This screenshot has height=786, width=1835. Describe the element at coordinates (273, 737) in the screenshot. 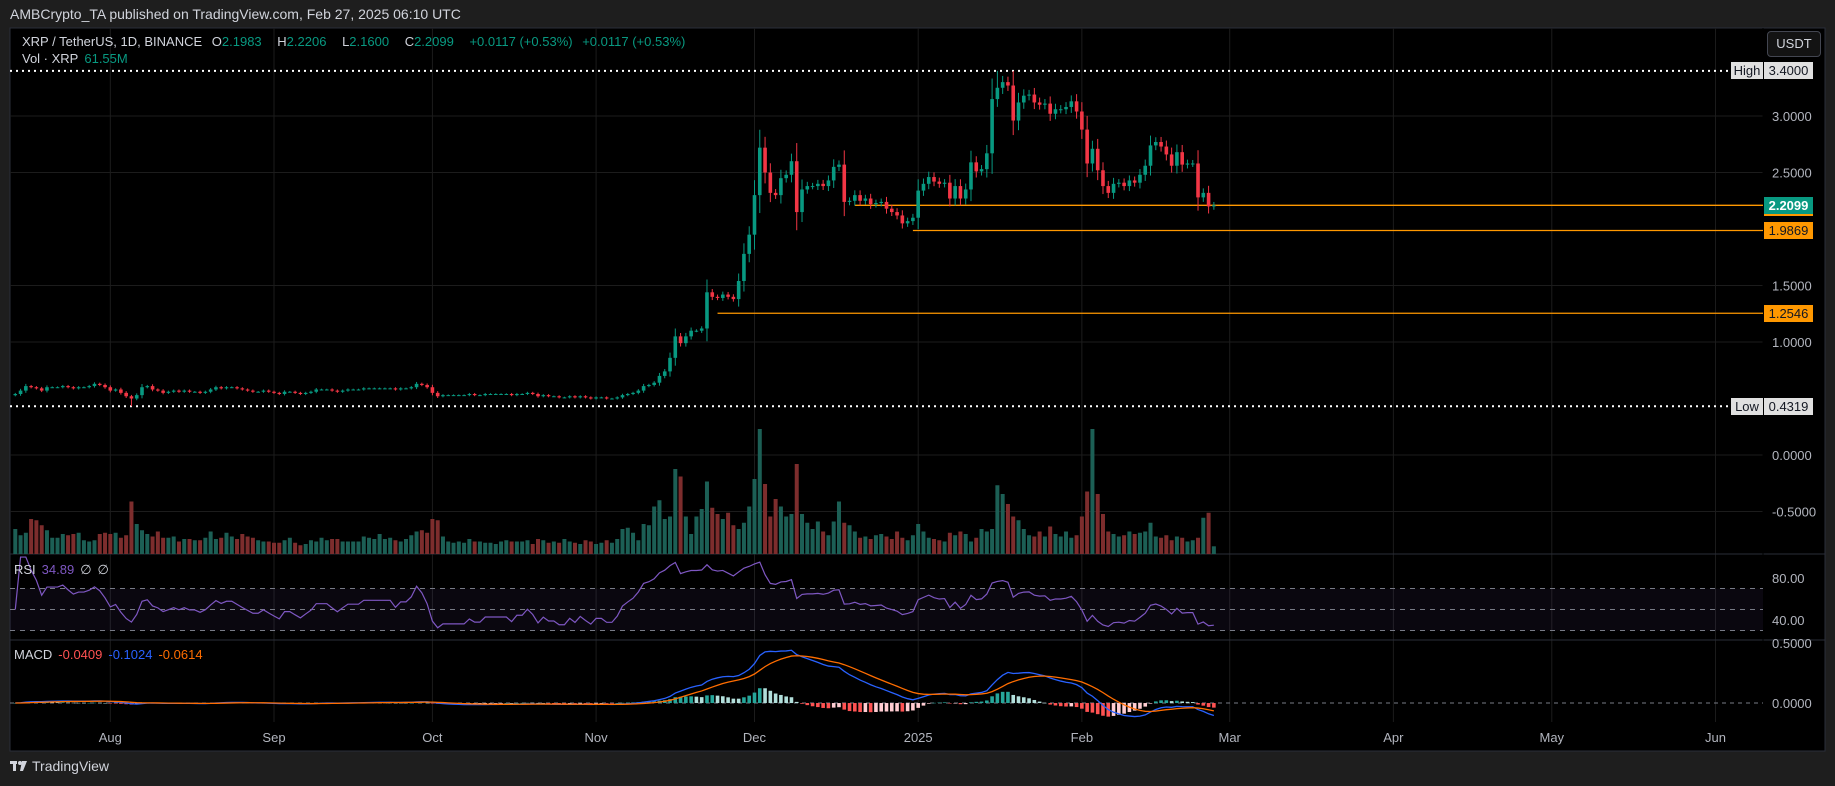

I see `time-axis-label: Sep` at that location.